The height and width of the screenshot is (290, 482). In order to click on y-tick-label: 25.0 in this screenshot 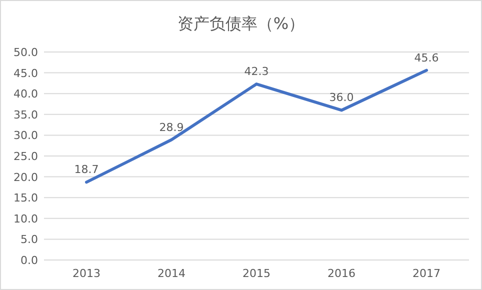, I will do `click(26, 156)`.